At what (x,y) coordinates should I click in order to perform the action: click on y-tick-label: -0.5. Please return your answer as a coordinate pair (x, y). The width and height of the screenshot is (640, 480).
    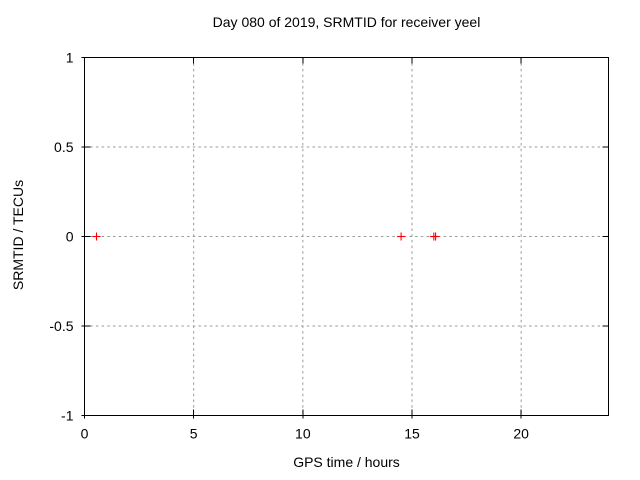
    Looking at the image, I should click on (61, 326).